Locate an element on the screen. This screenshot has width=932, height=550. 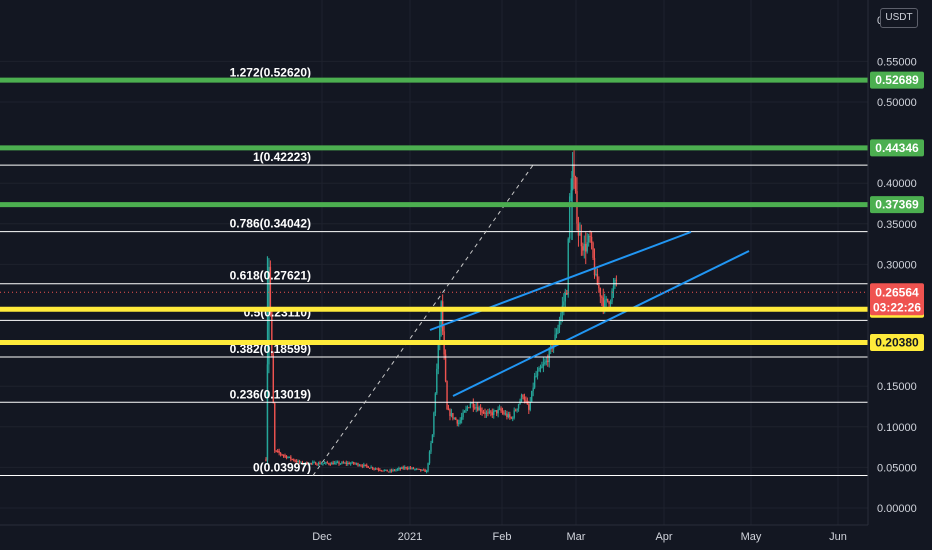
price-badge-label: 0.44346 is located at coordinates (897, 148).